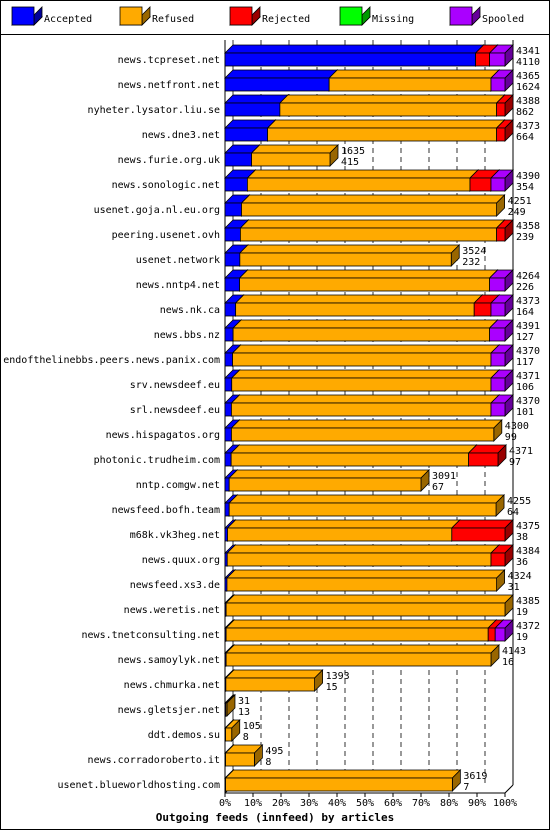 This screenshot has width=550, height=830. I want to click on accepted-label: 226, so click(525, 287).